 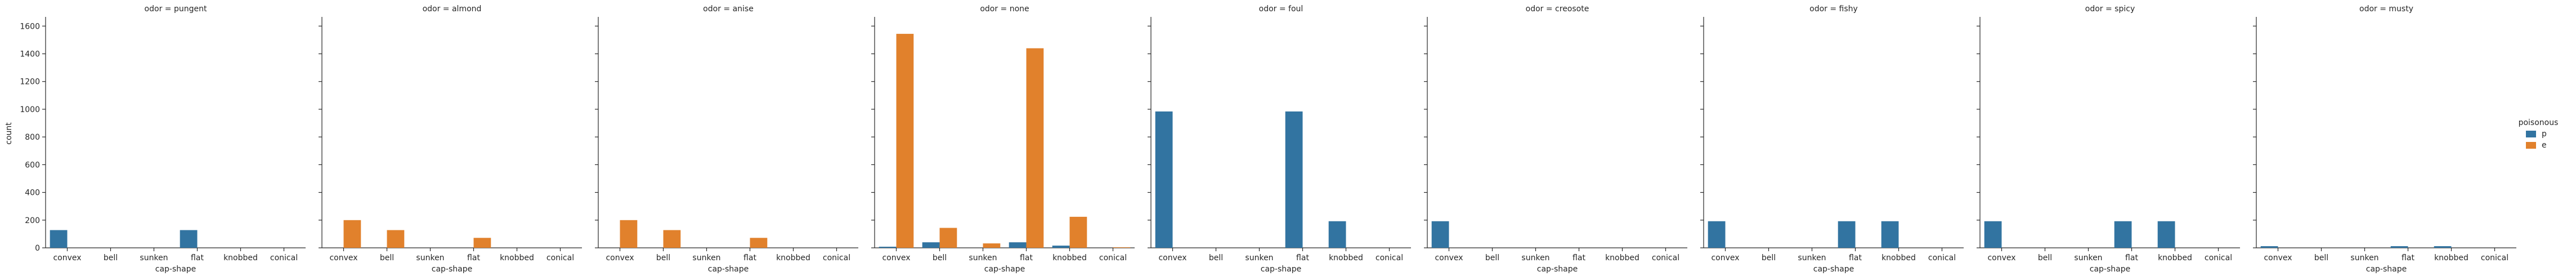 What do you see at coordinates (1833, 9) in the screenshot?
I see `facet-title: odor = fishy` at bounding box center [1833, 9].